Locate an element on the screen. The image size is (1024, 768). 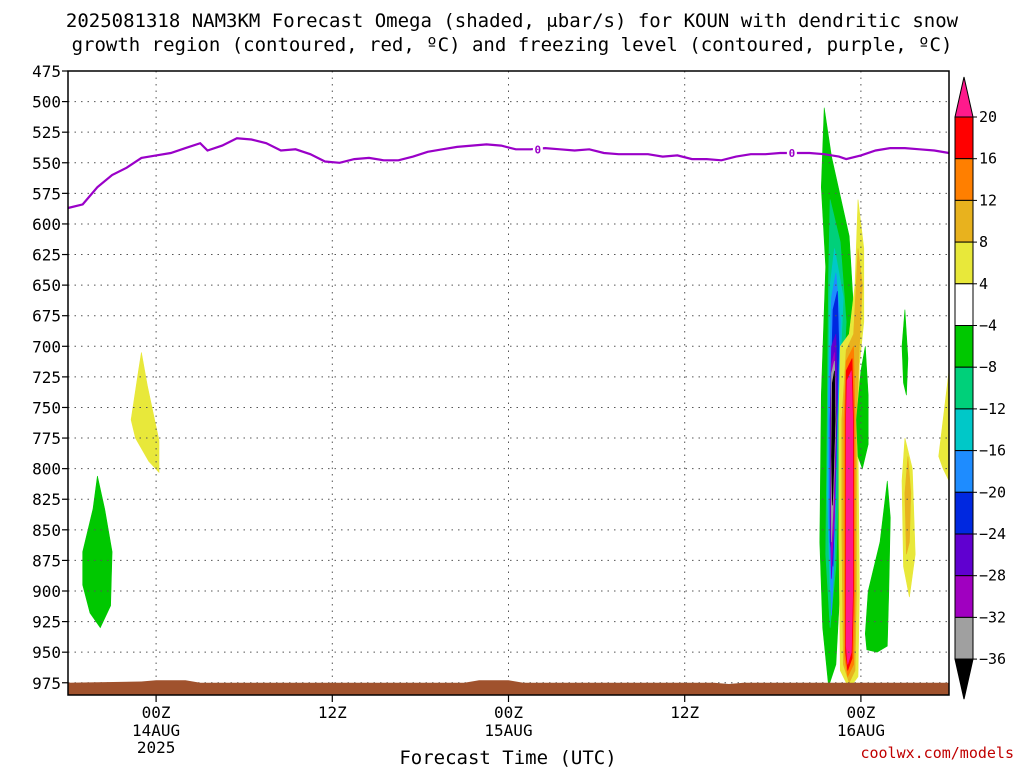
y-tick-label: 625 is located at coordinates (46, 255).